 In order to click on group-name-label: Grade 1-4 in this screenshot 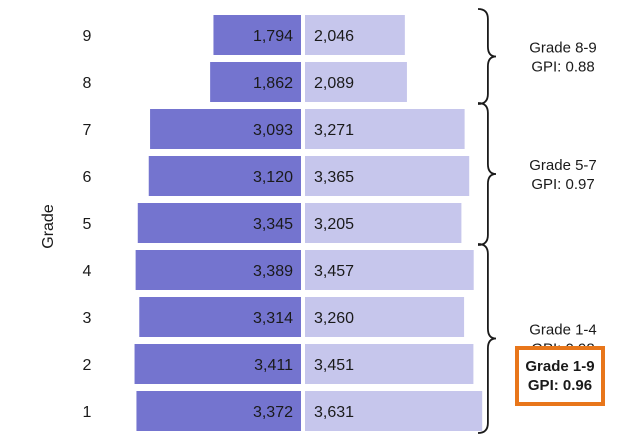, I will do `click(563, 330)`.